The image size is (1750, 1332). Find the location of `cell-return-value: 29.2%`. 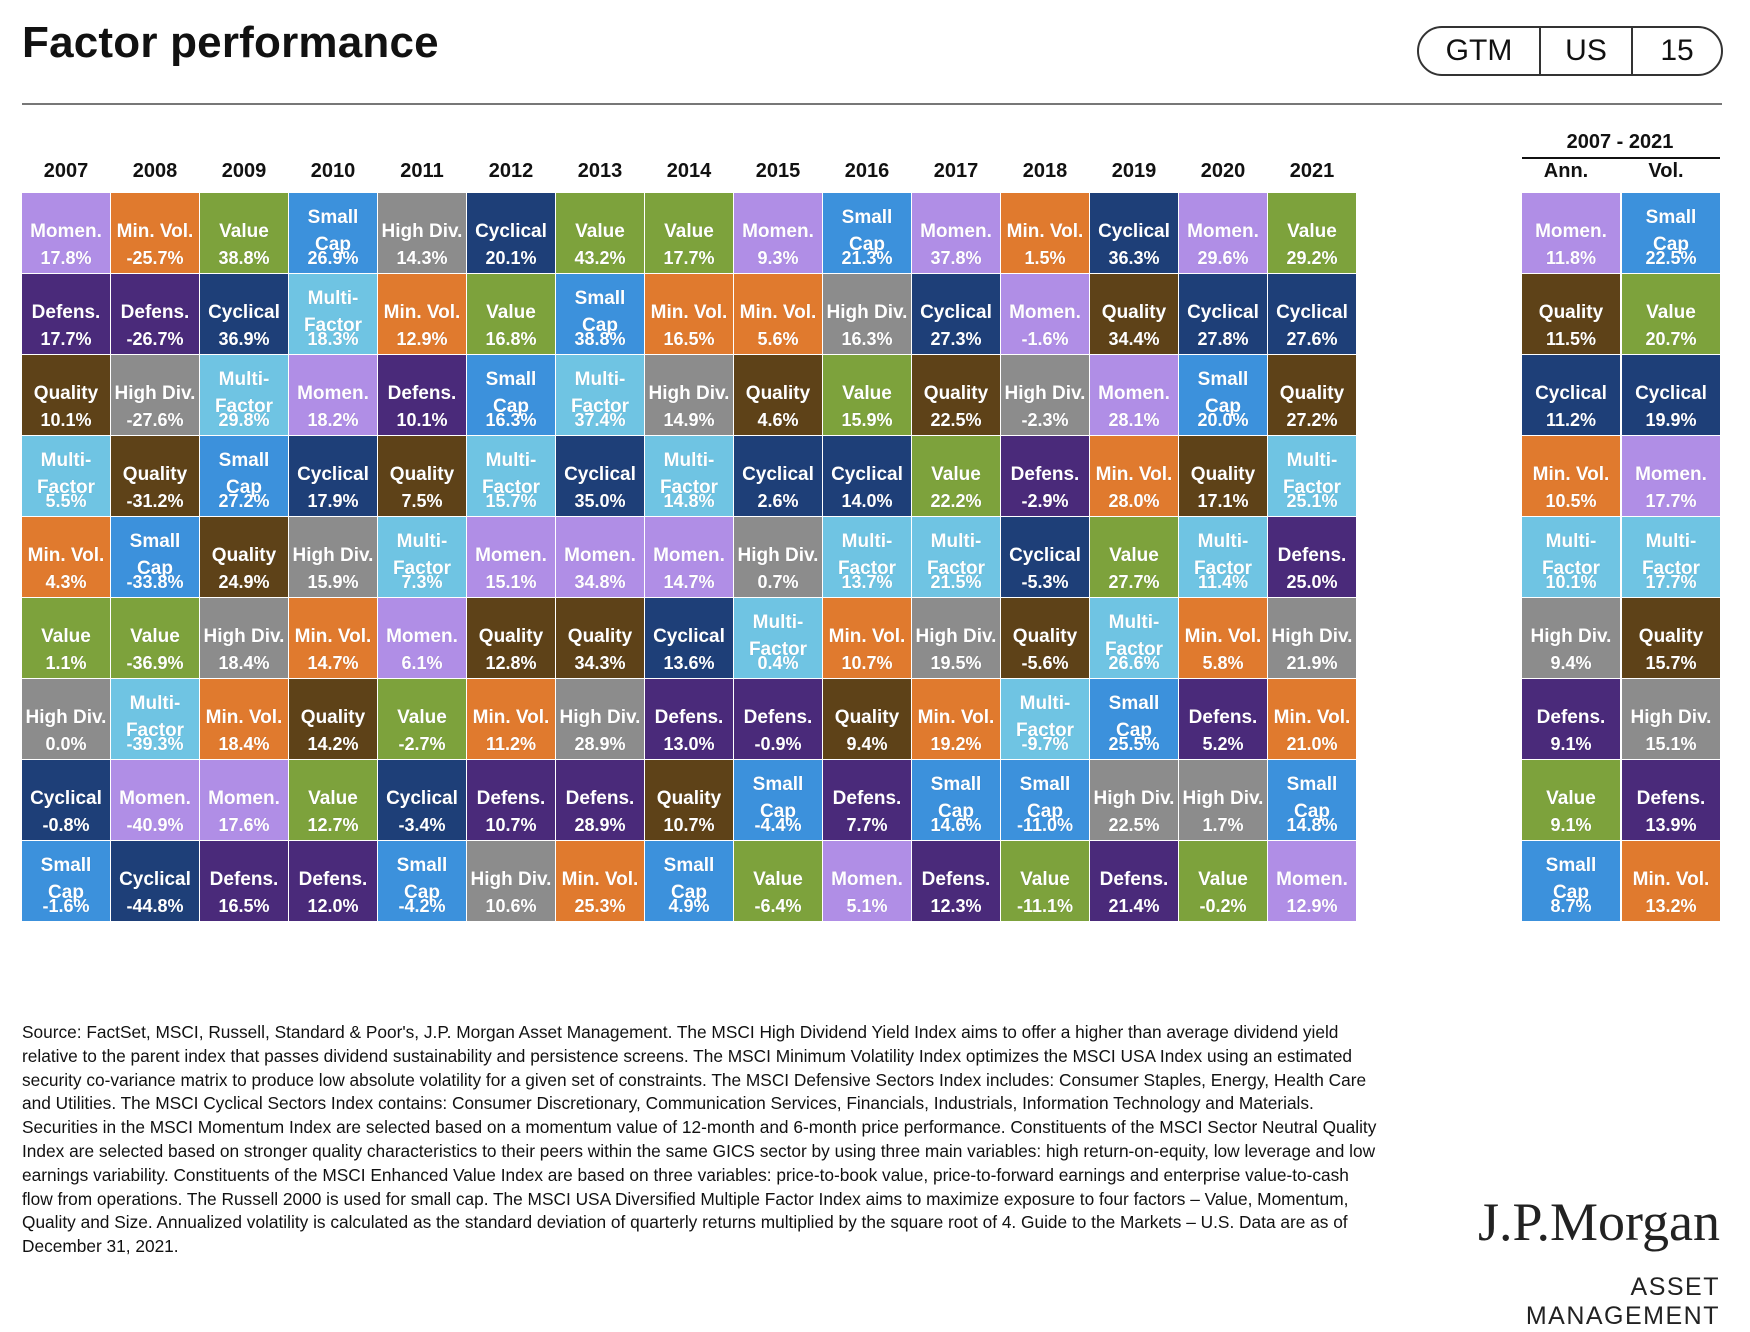

cell-return-value: 29.2% is located at coordinates (1312, 258).